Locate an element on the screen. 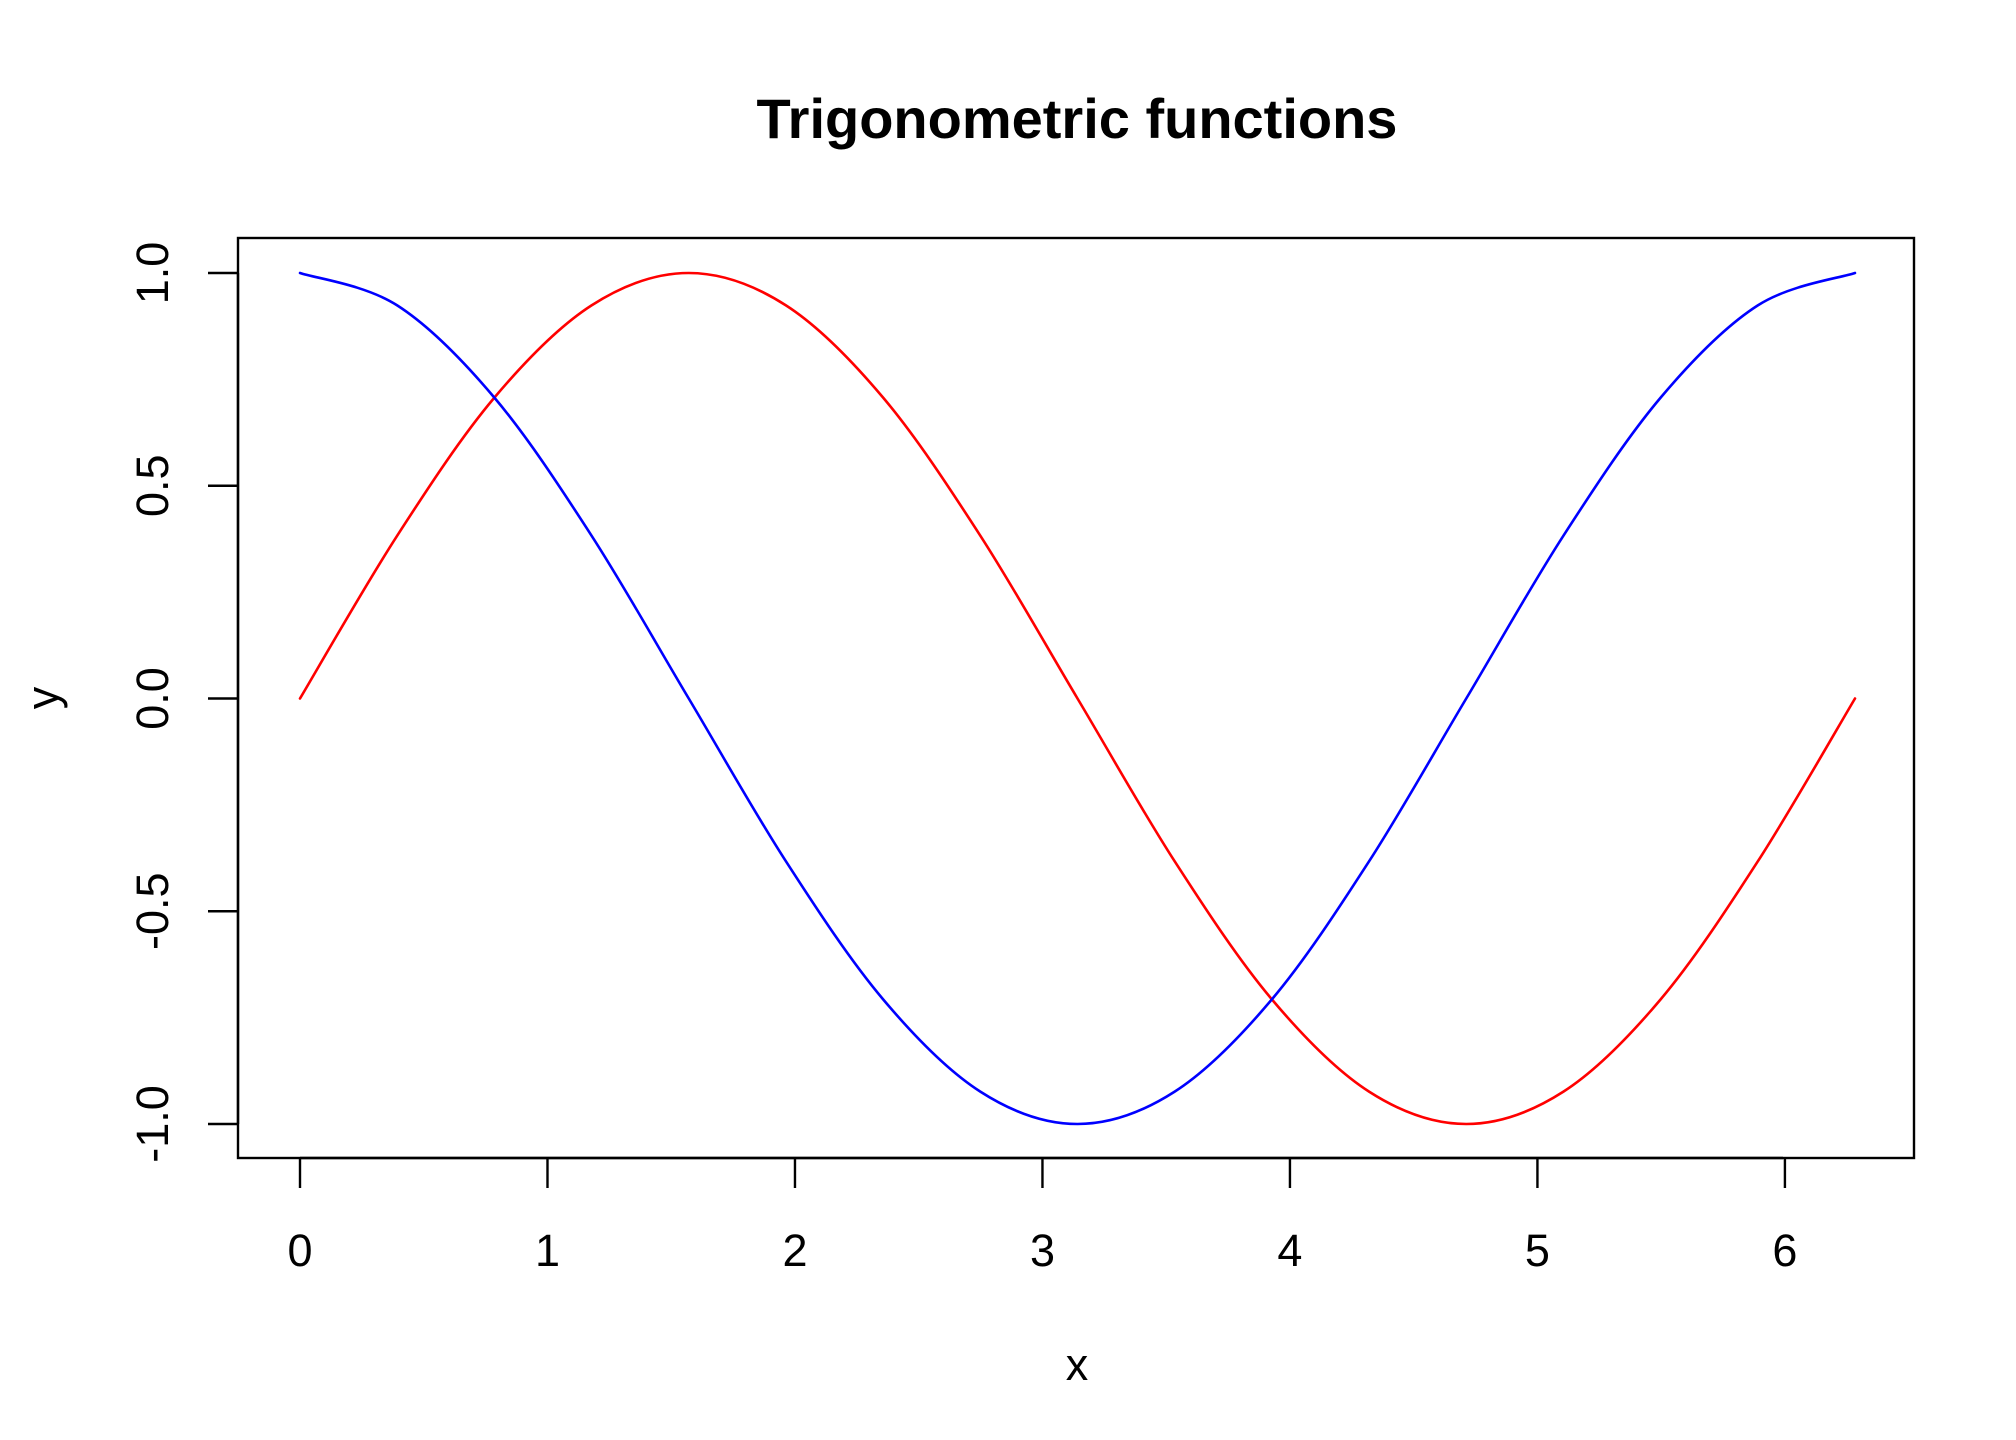  x-tick-label: 5 is located at coordinates (1537, 1250).